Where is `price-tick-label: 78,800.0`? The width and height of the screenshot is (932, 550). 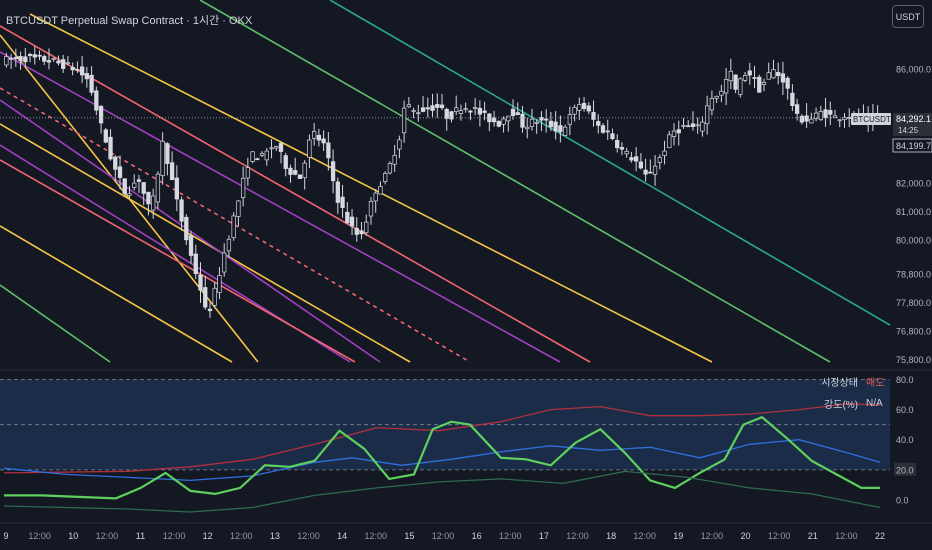
price-tick-label: 78,800.0 is located at coordinates (913, 275).